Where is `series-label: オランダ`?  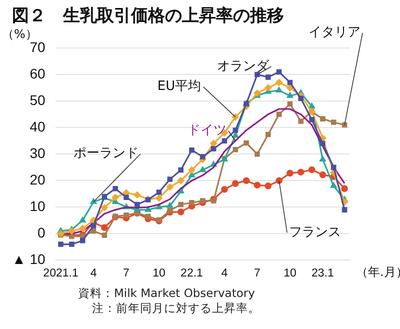 series-label: オランダ is located at coordinates (243, 66).